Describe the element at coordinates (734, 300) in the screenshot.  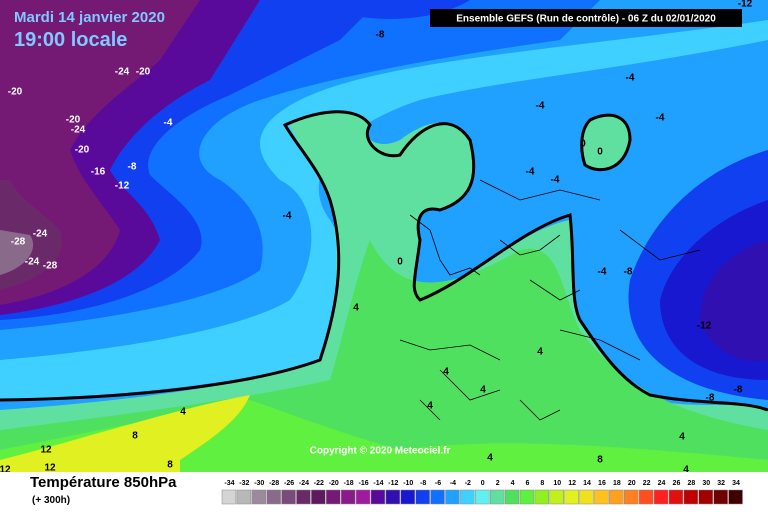
I see `east-coldest` at that location.